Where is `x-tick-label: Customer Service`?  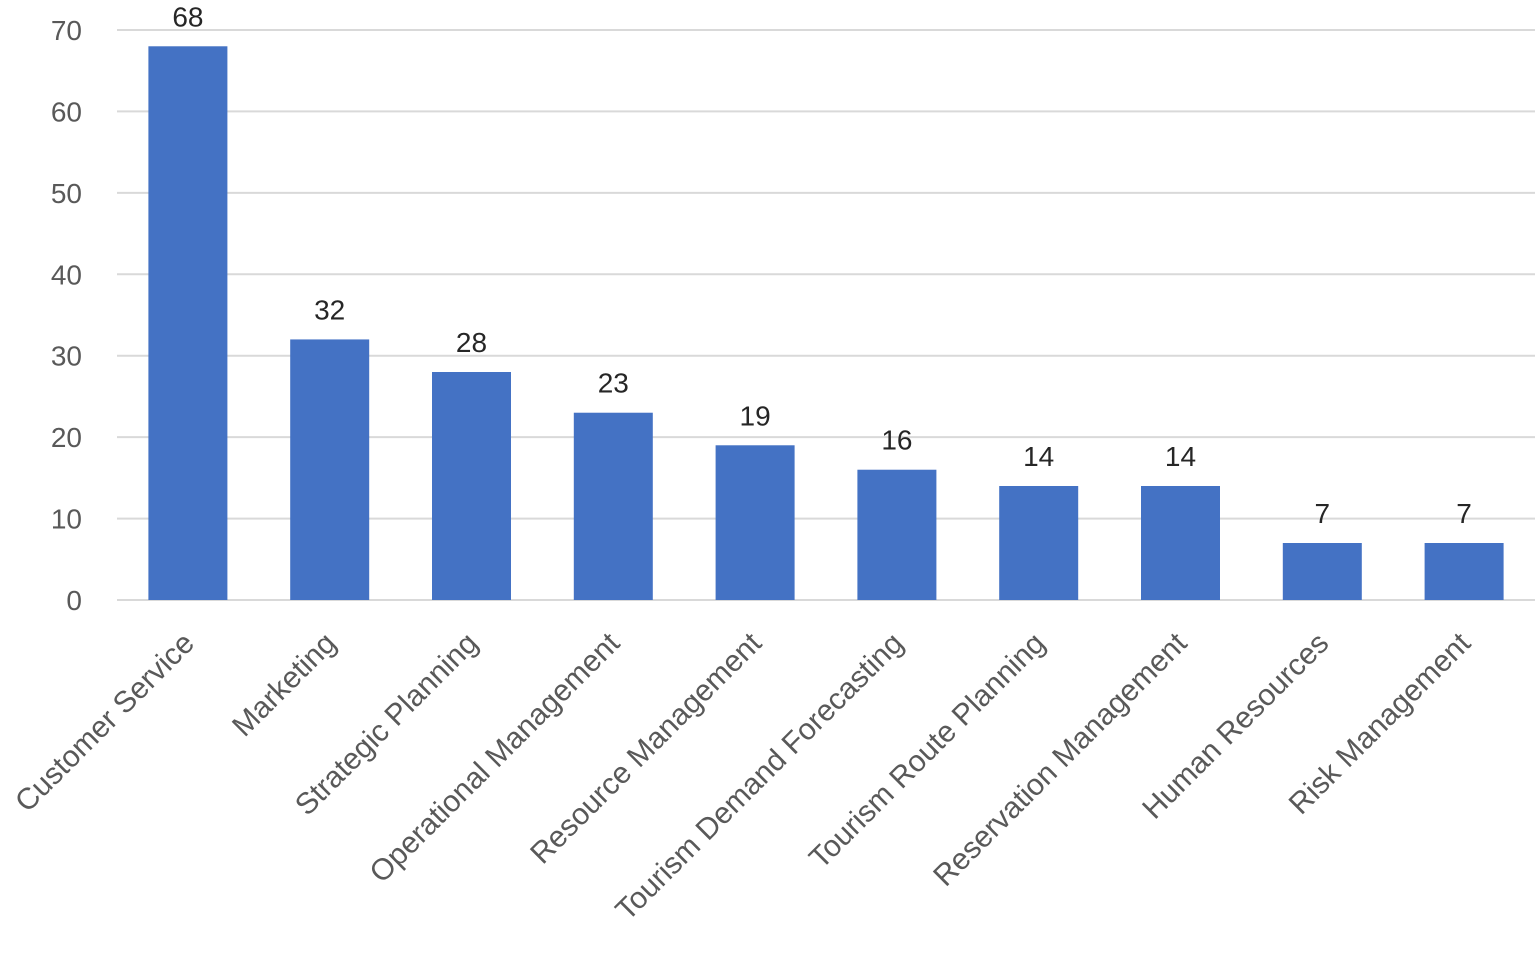 x-tick-label: Customer Service is located at coordinates (105, 723).